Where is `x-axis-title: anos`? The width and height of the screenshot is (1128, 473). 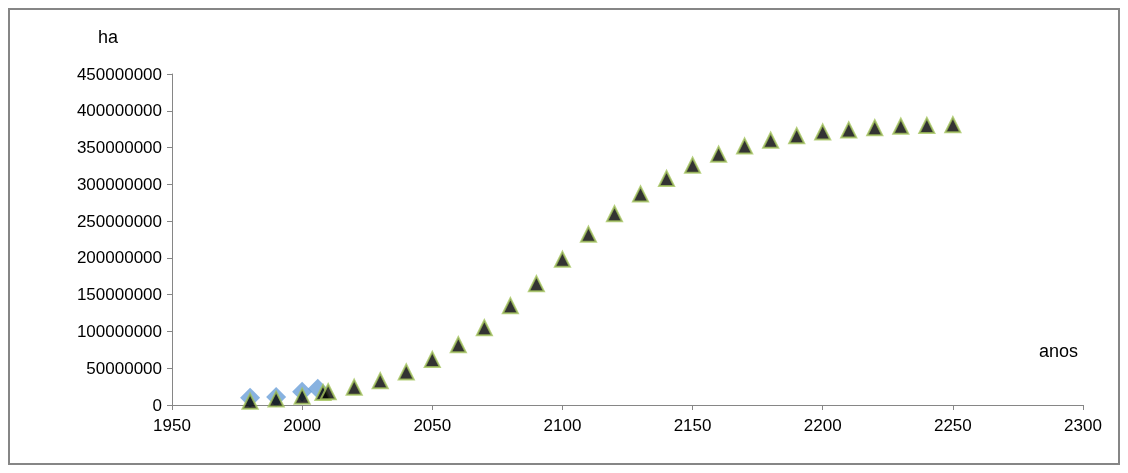
x-axis-title: anos is located at coordinates (1058, 351).